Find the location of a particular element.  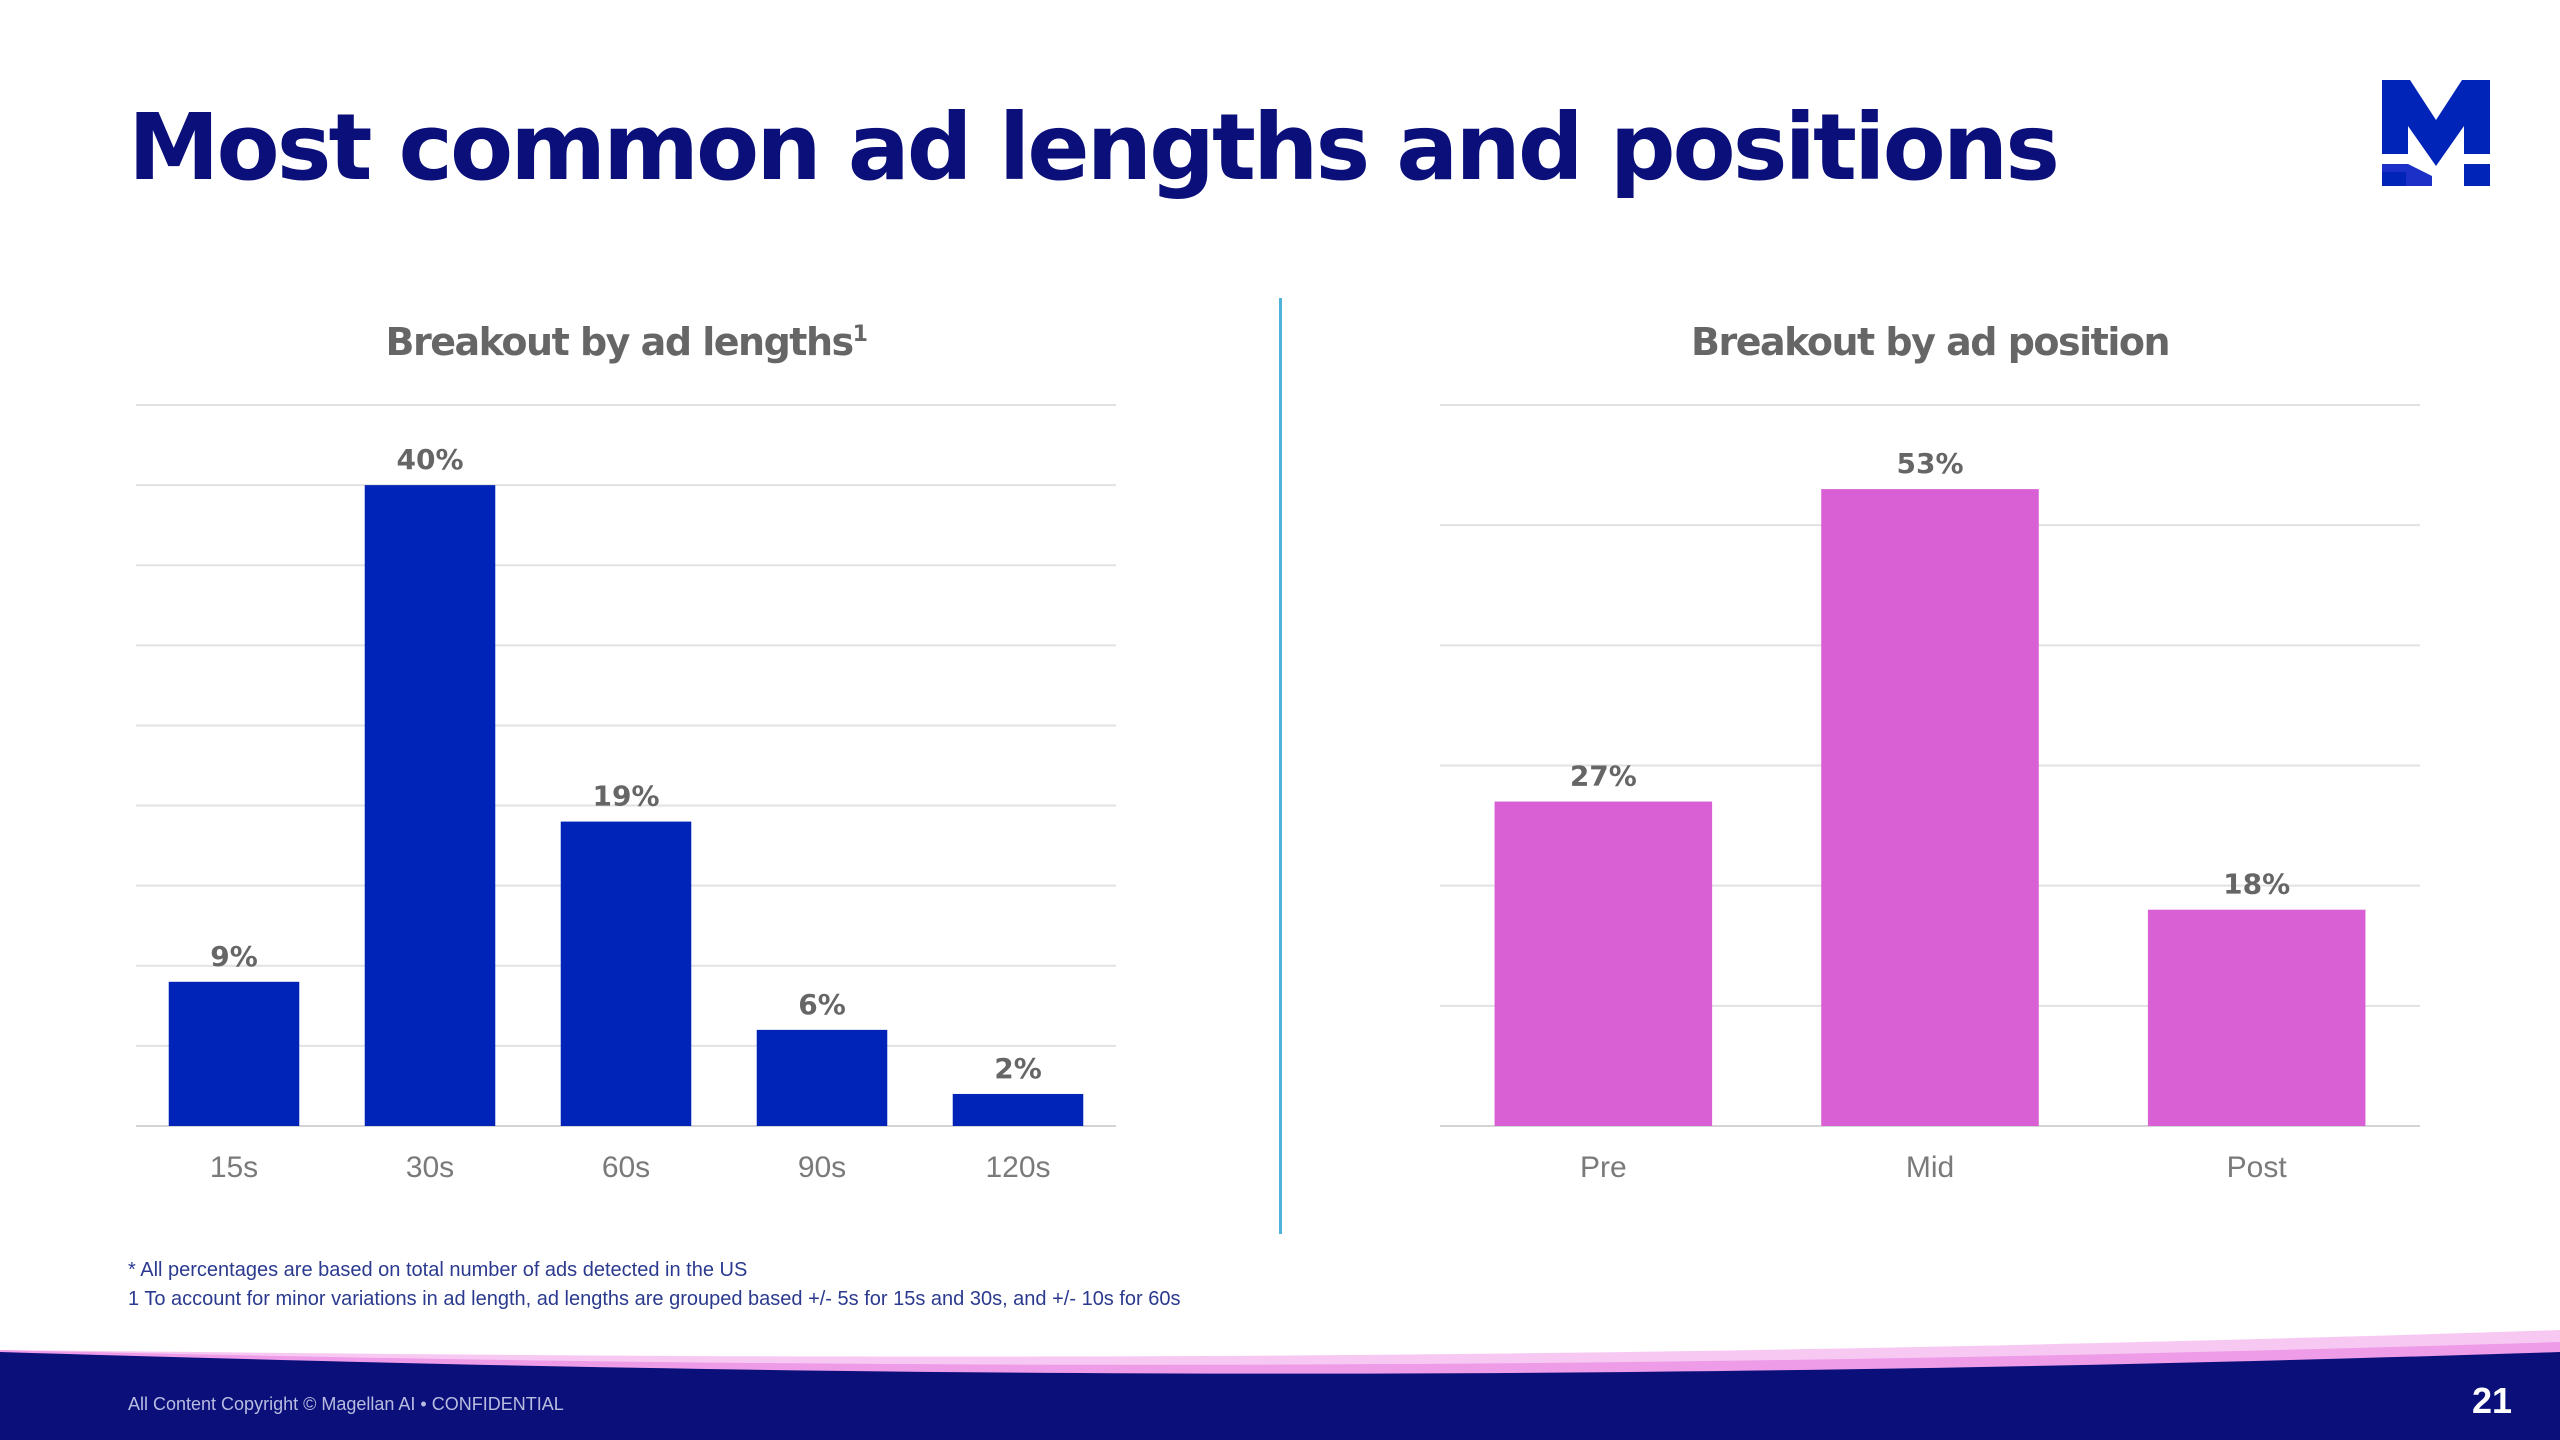

chart-title: Breakout by ad lengths1 is located at coordinates (626, 342).